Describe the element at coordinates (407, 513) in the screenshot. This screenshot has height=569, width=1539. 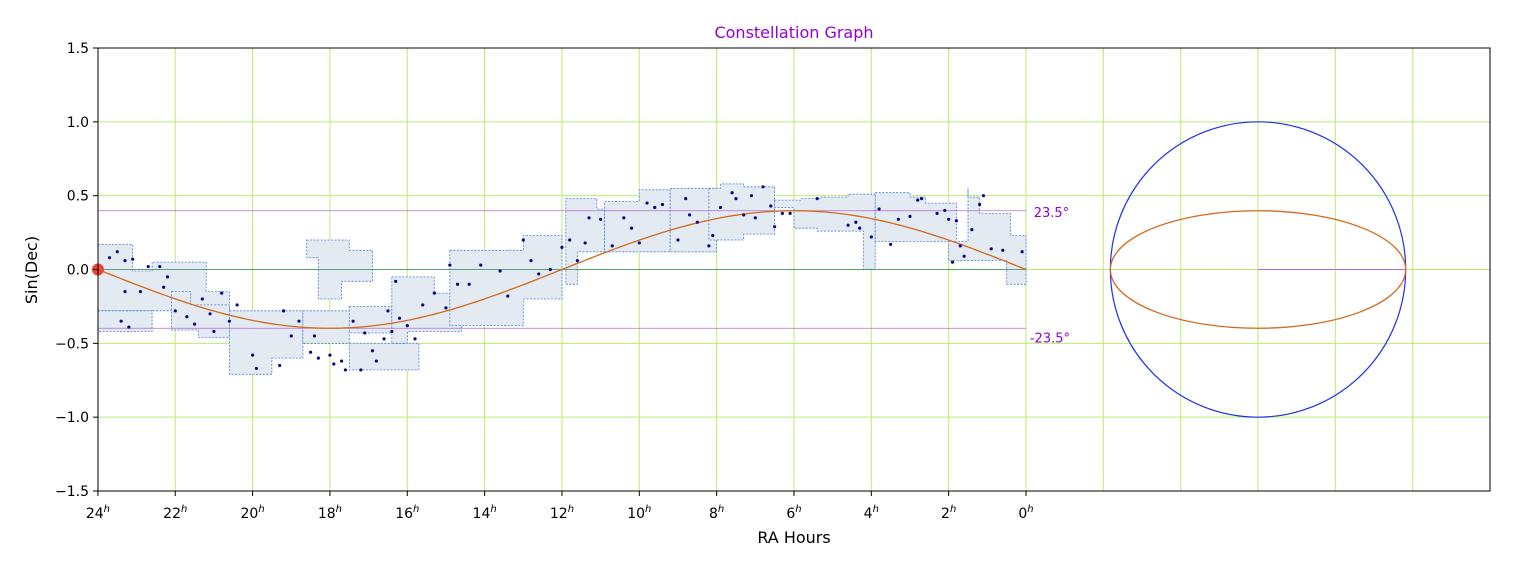
I see `x-tick-label: 16h` at that location.